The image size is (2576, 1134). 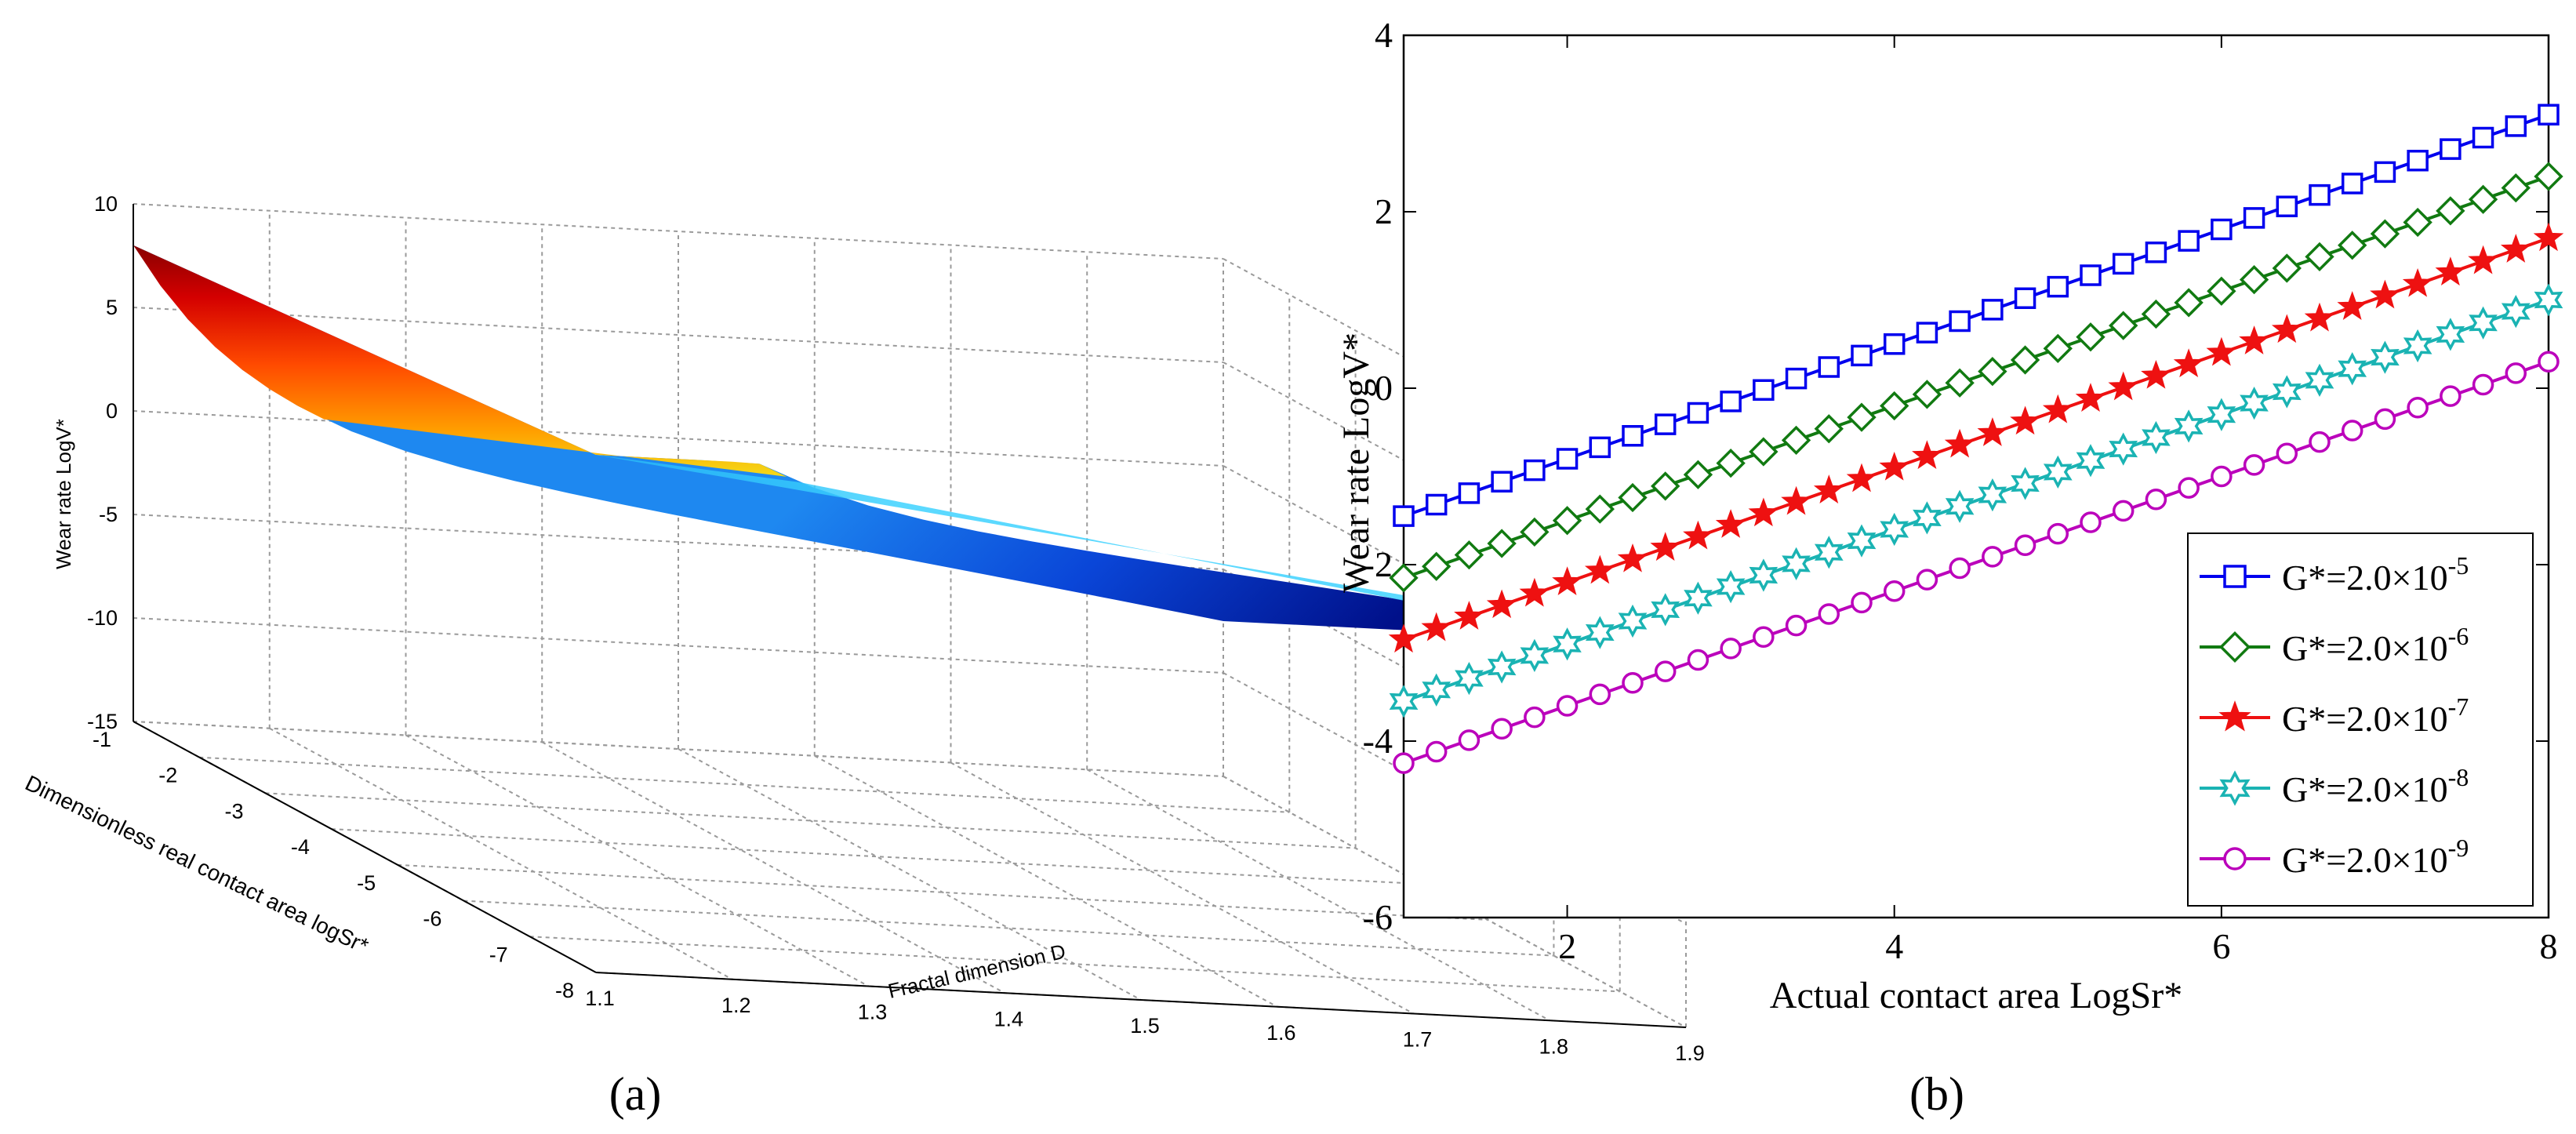 What do you see at coordinates (873, 1013) in the screenshot?
I see `y-tick-label: 1.3` at bounding box center [873, 1013].